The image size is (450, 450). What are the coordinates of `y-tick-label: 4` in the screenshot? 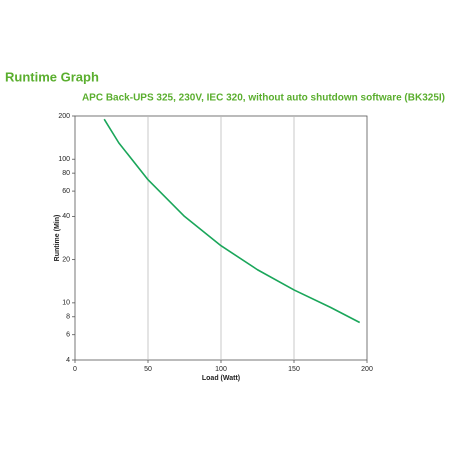 It's located at (68, 360).